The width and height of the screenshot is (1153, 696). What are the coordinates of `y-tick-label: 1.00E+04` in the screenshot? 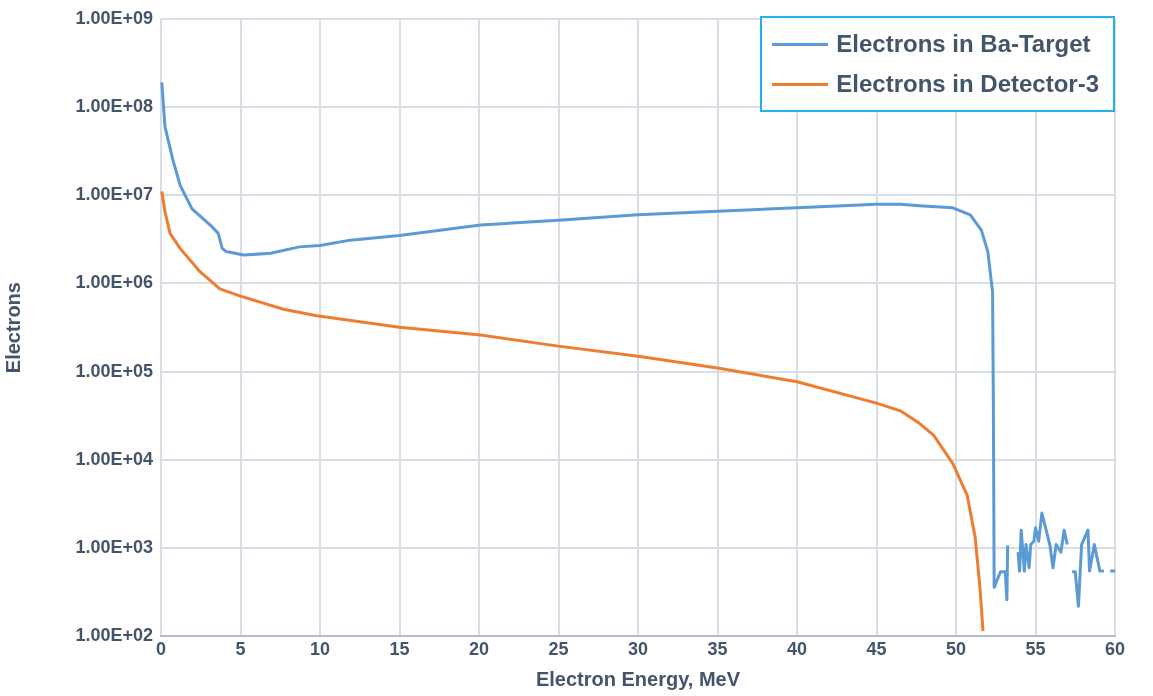 It's located at (114, 458).